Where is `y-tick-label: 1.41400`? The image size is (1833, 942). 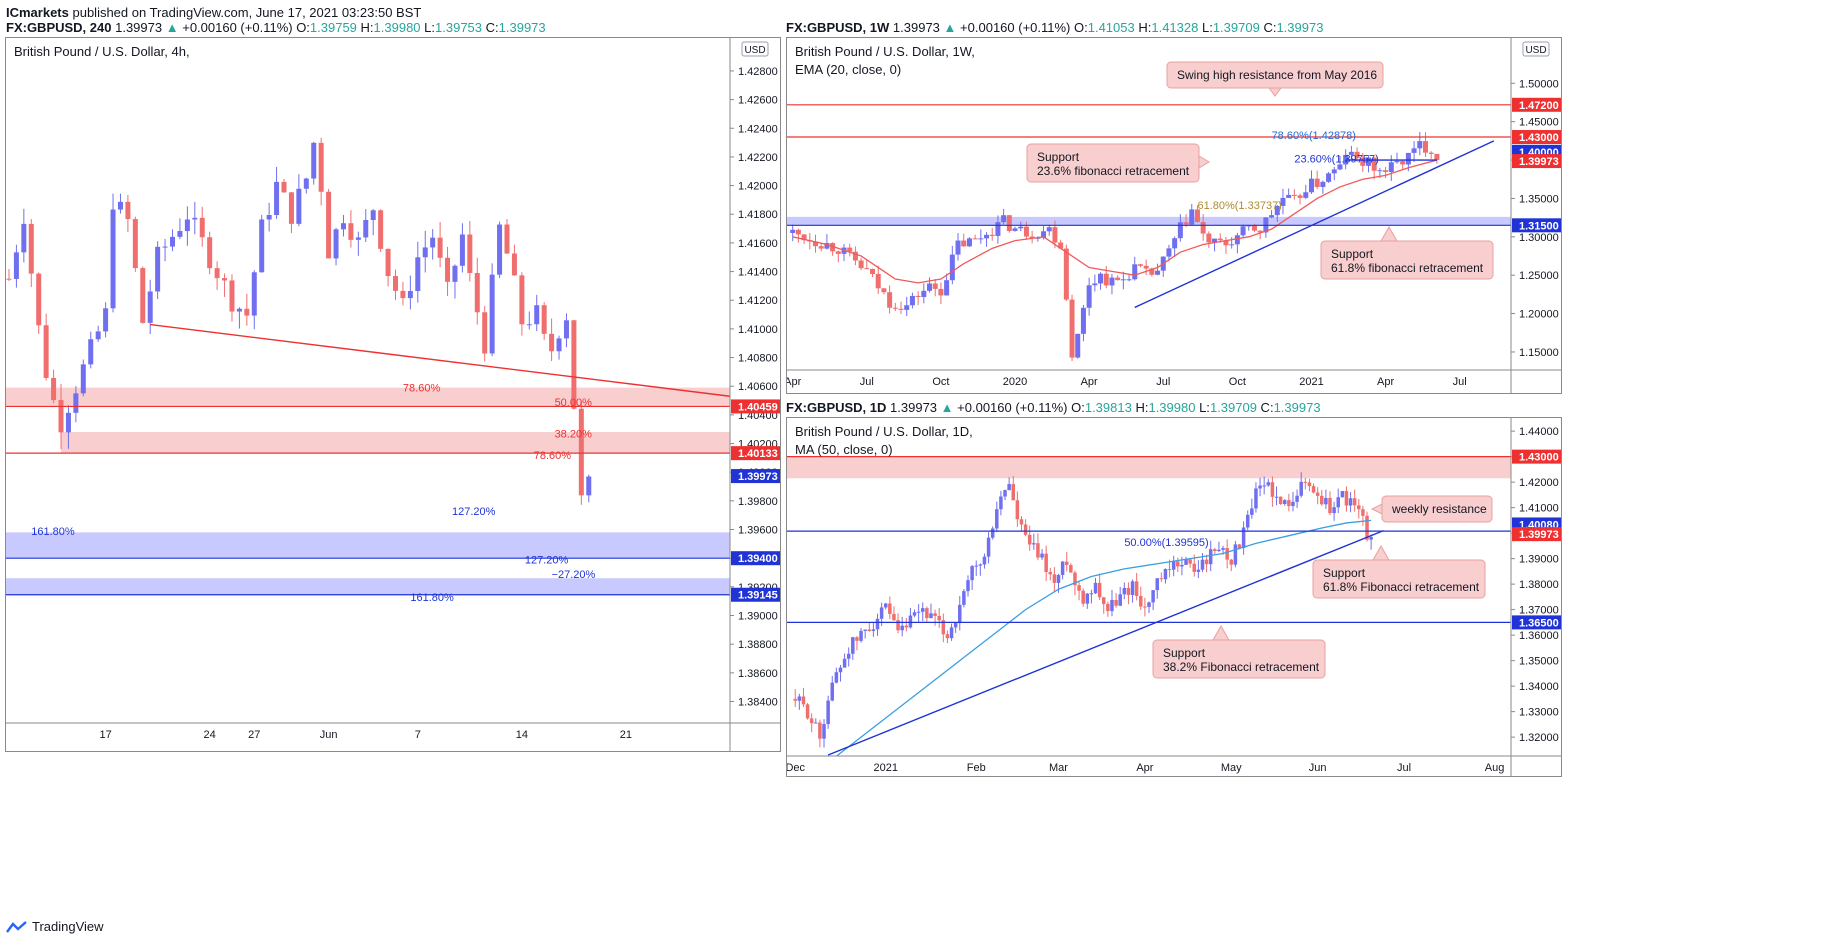 y-tick-label: 1.41400 is located at coordinates (758, 273).